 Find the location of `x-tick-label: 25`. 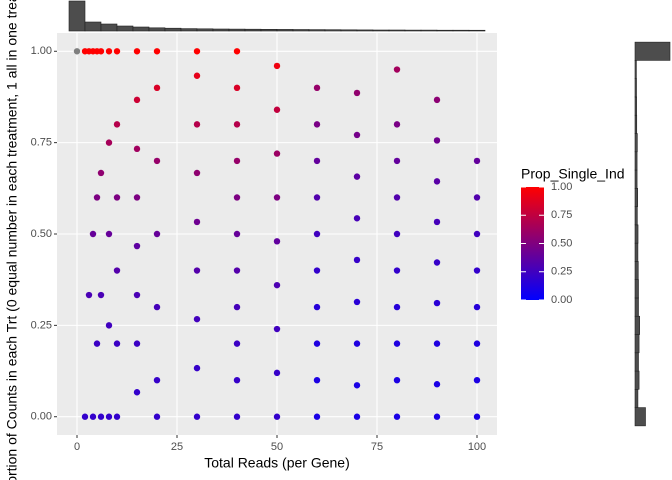

x-tick-label: 25 is located at coordinates (177, 447).